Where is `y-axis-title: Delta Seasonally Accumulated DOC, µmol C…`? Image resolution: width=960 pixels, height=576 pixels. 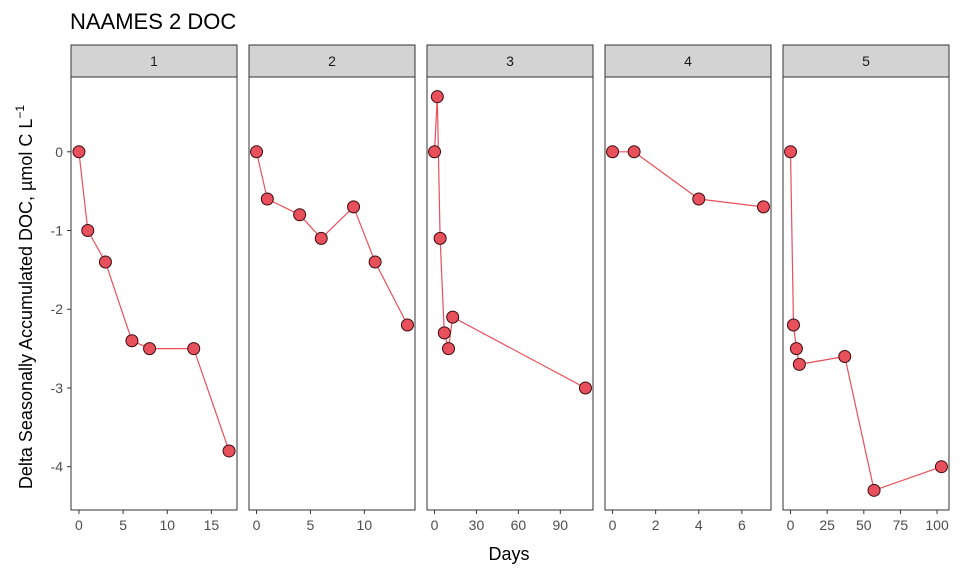
y-axis-title: Delta Seasonally Accumulated DOC, µmol C… is located at coordinates (24, 297).